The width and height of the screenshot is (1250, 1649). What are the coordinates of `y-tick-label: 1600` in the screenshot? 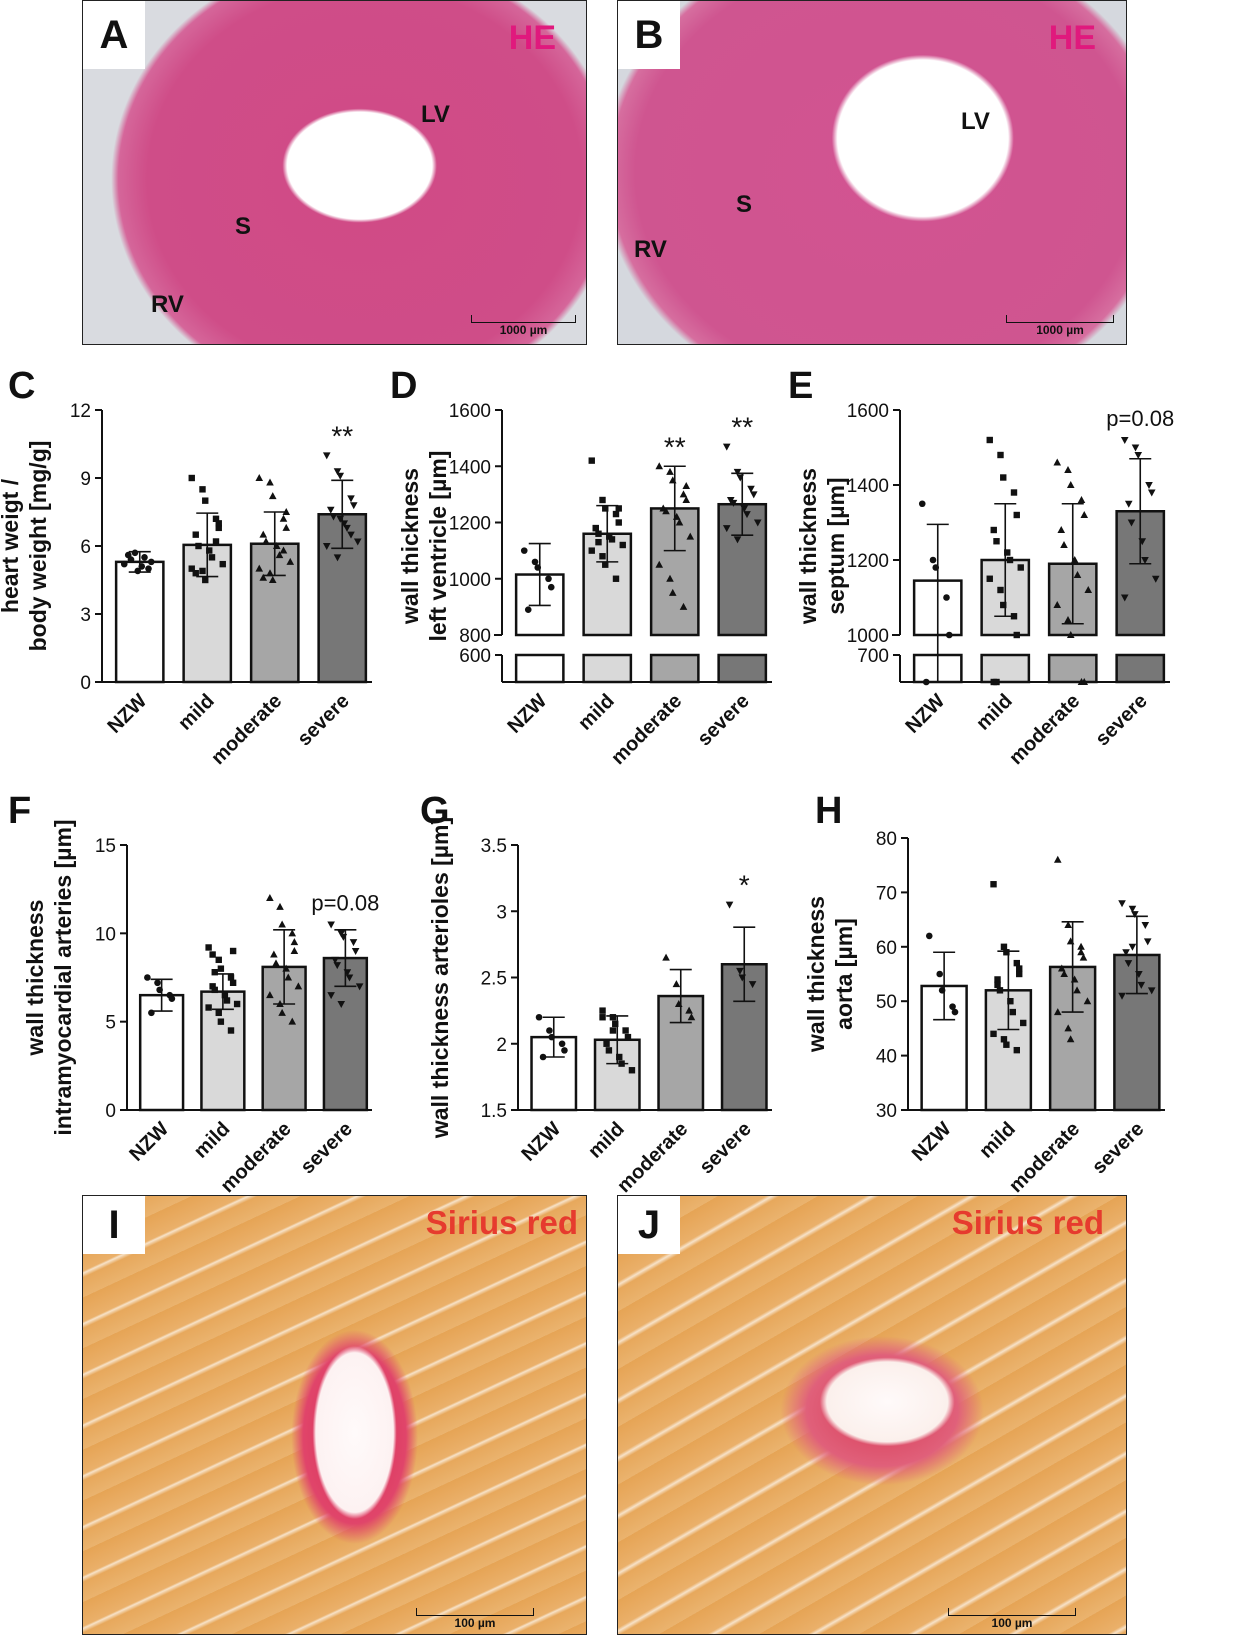 It's located at (470, 411).